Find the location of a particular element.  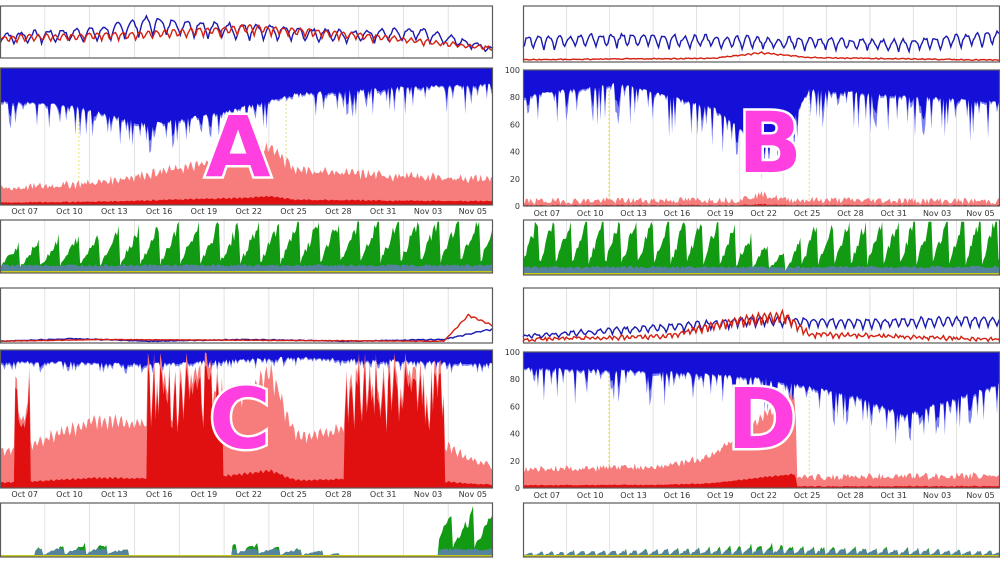

panel-letter-d: D is located at coordinates (762, 419).